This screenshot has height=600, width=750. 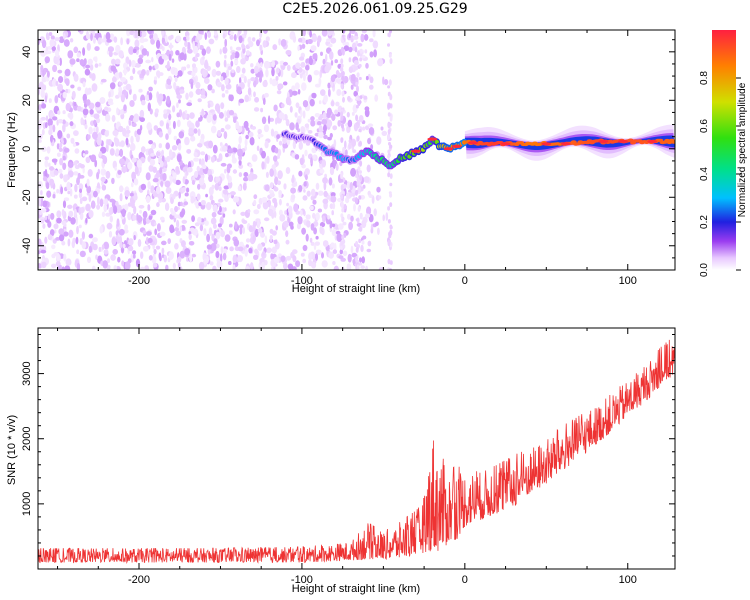 I want to click on y-tick-label: 0, so click(x=27, y=149).